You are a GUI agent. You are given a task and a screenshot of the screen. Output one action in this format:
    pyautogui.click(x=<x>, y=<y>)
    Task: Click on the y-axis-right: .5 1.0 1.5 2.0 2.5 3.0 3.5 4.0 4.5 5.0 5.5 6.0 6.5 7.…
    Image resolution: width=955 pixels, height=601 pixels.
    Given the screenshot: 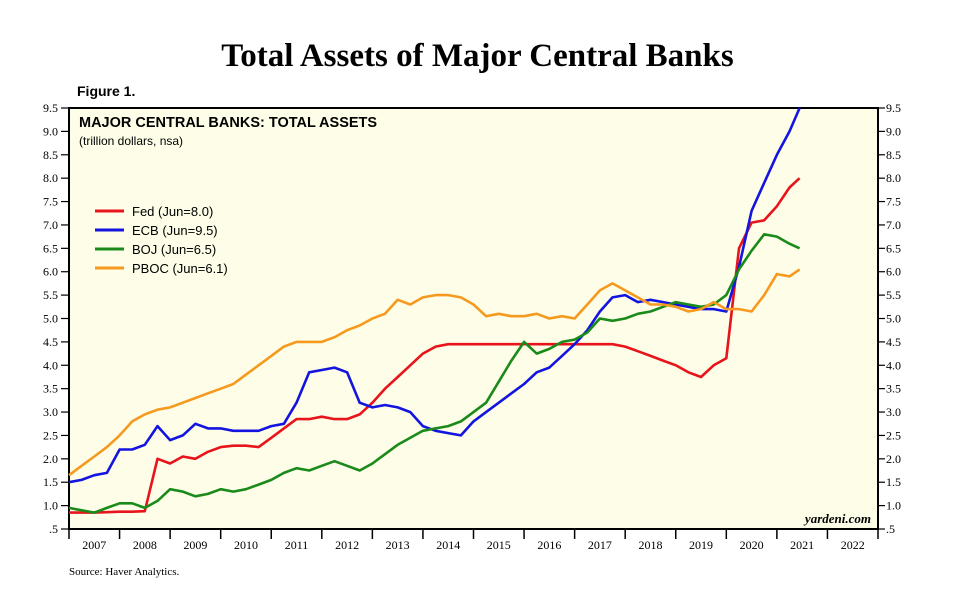 What is the action you would take?
    pyautogui.click(x=889, y=318)
    